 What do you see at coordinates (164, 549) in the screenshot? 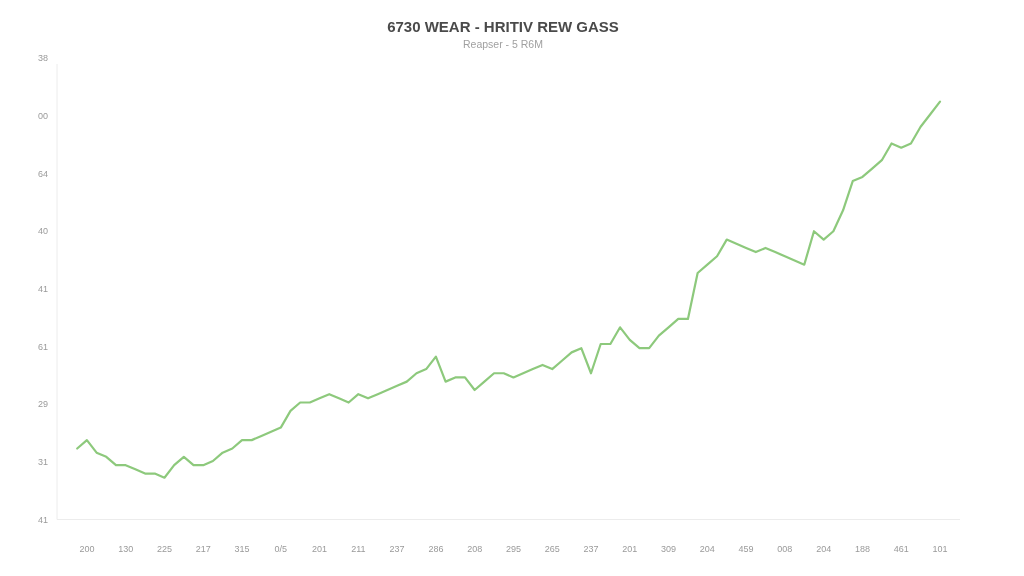
I see `x-tick-label: 225` at bounding box center [164, 549].